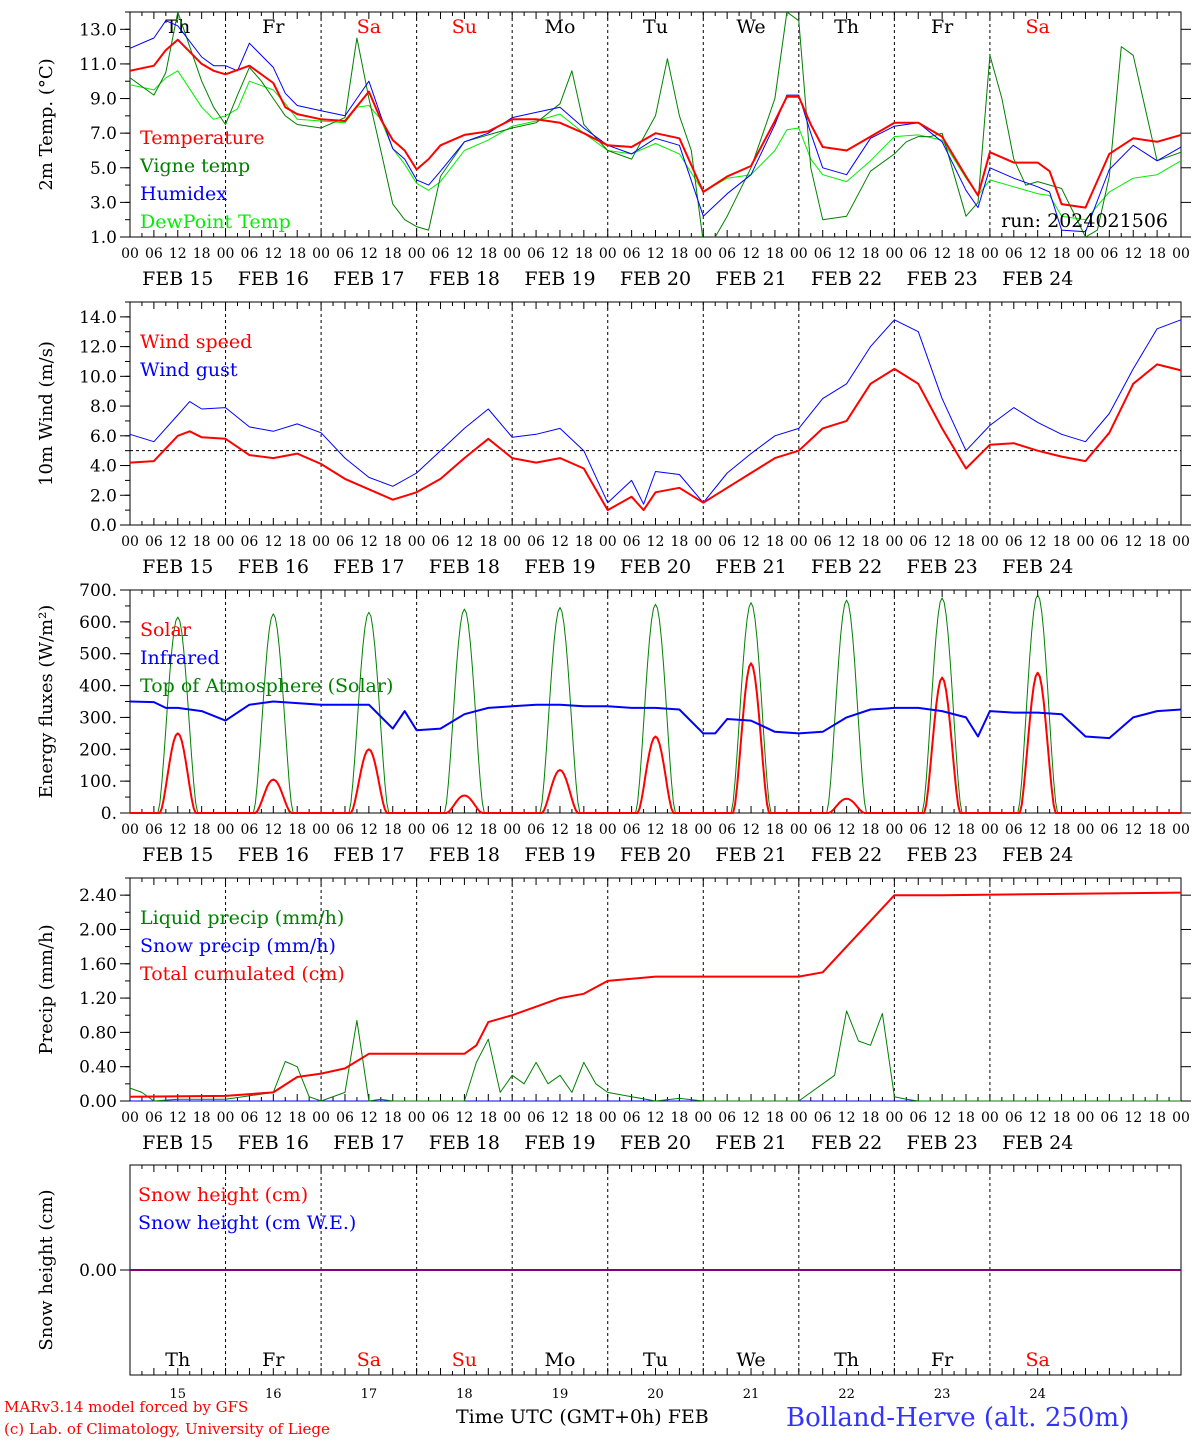 Image resolution: width=1194 pixels, height=1440 pixels. What do you see at coordinates (655, 720) in the screenshot?
I see `series-line-infrared` at bounding box center [655, 720].